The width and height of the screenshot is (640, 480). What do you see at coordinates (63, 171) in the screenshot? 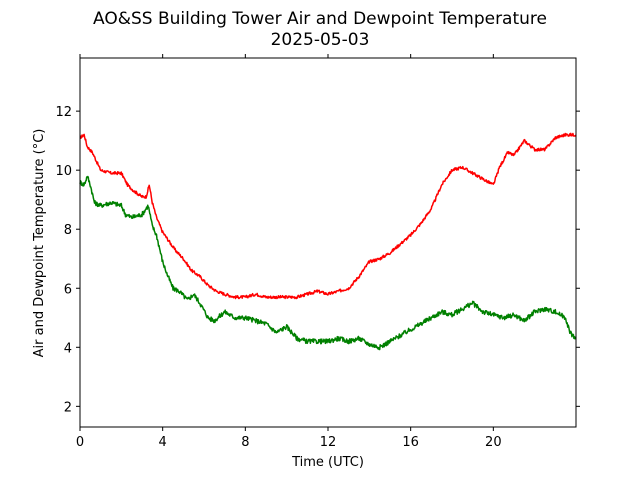
I see `y-tick-label: 10` at bounding box center [63, 171].